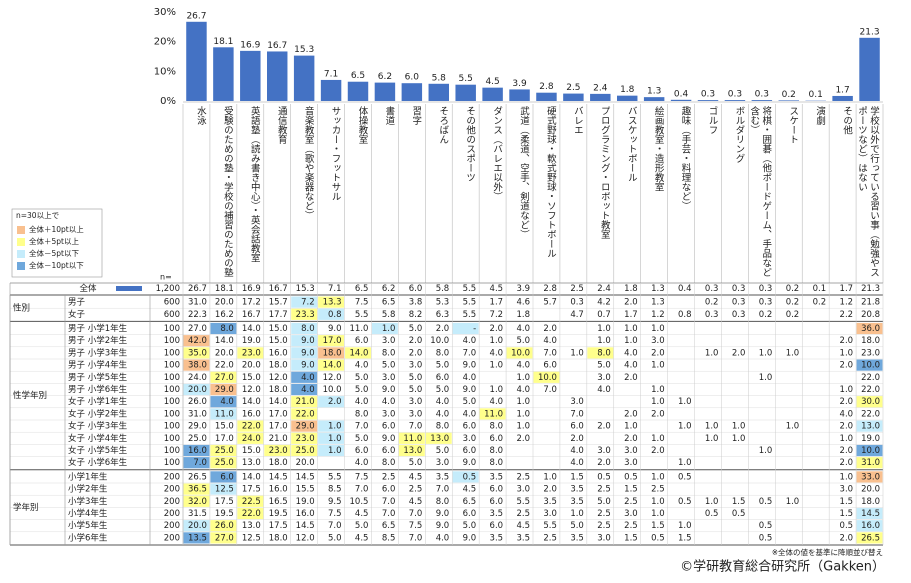 The image size is (911, 583). Describe the element at coordinates (21, 308) in the screenshot. I see `group-label: 性別` at that location.